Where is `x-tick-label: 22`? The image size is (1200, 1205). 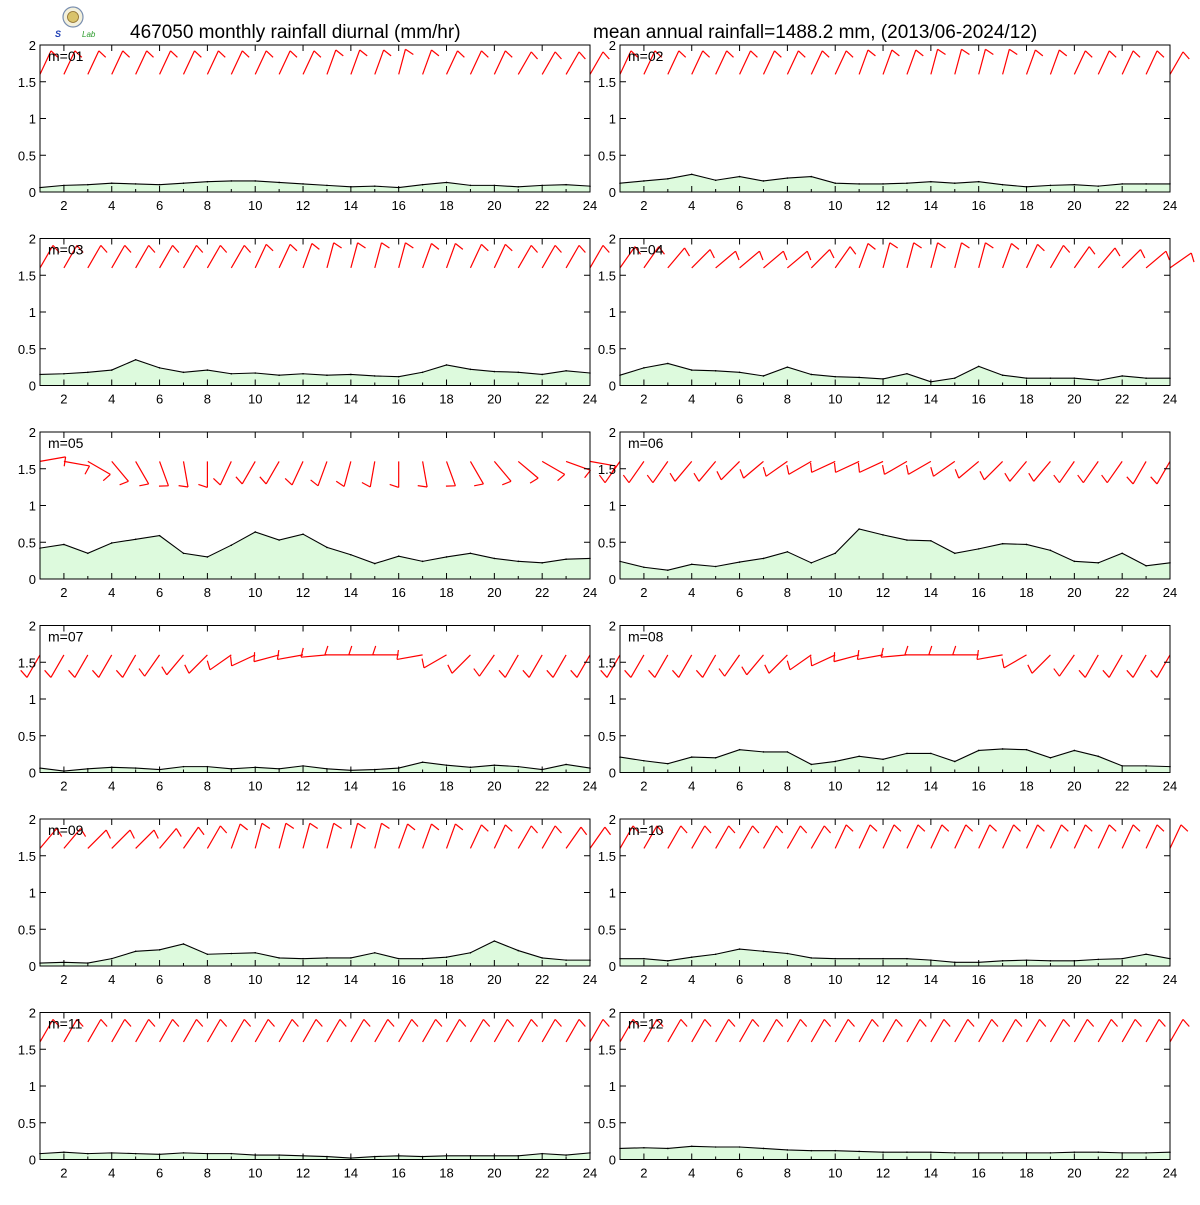
x-tick-label: 22 is located at coordinates (542, 979).